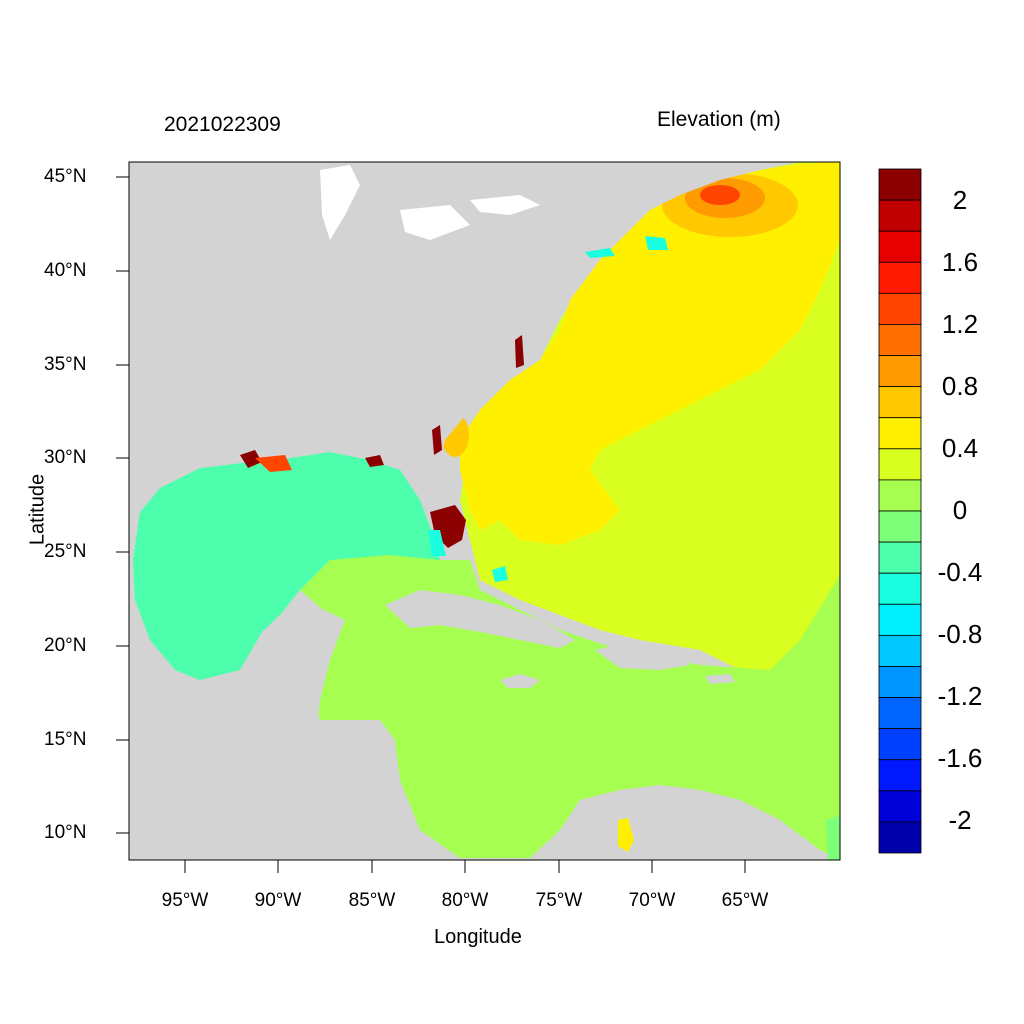 The width and height of the screenshot is (1024, 1024). I want to click on colorbar-label: 0.8, so click(960, 386).